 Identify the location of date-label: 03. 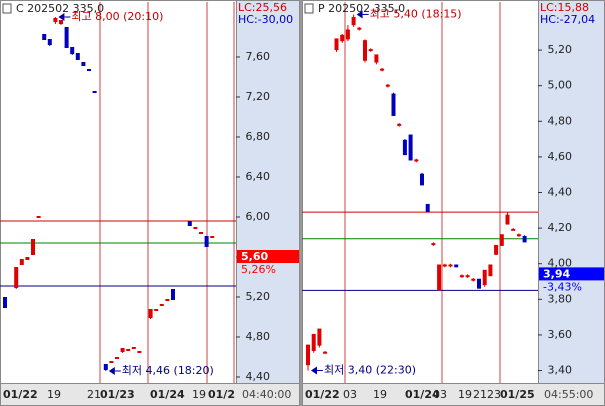
(350, 394).